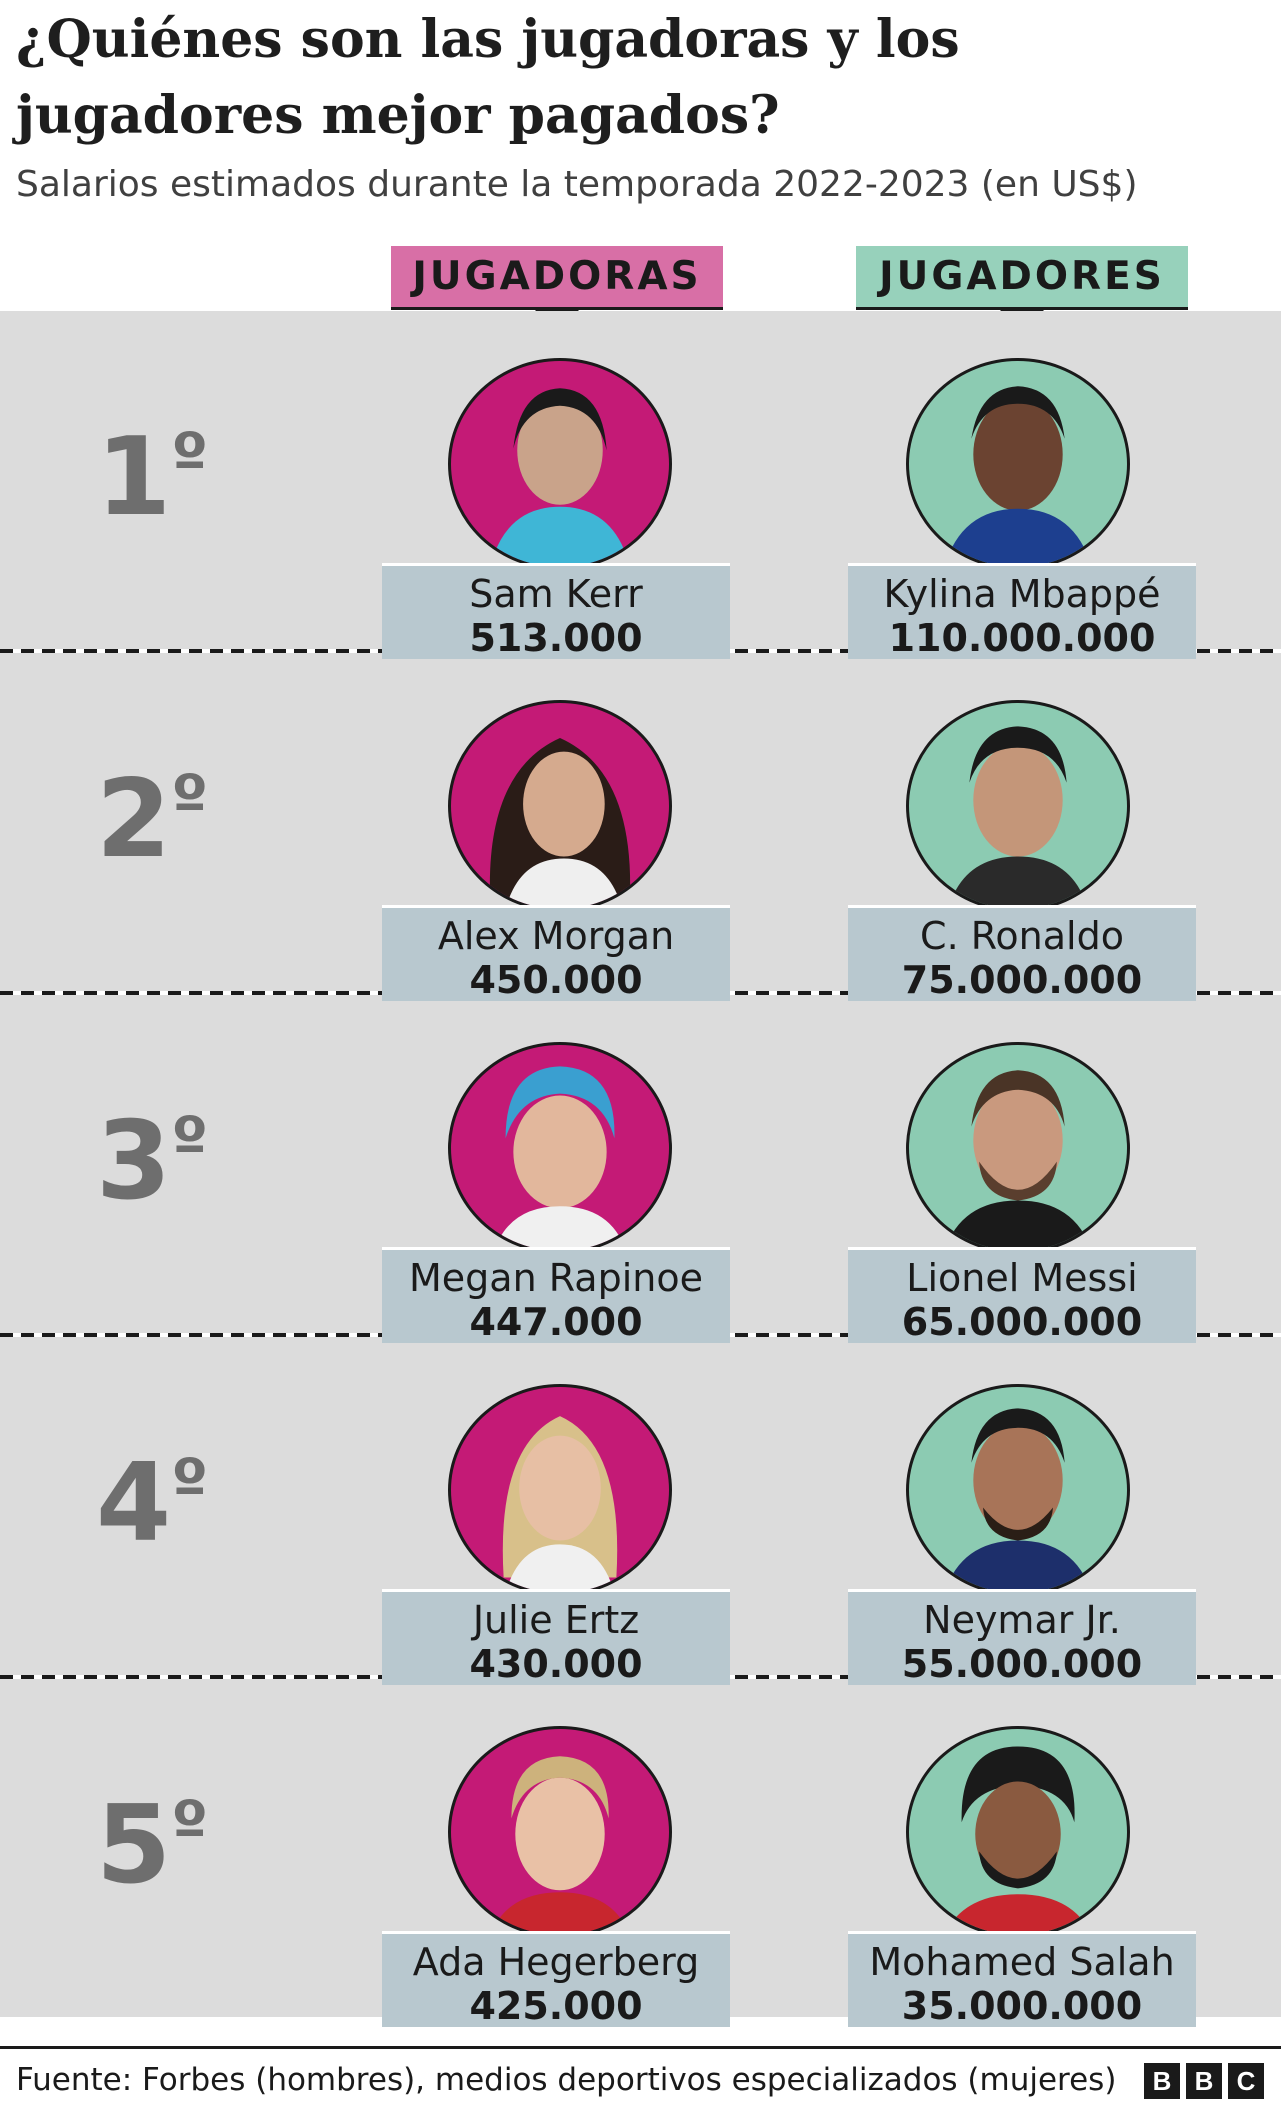  What do you see at coordinates (556, 1962) in the screenshot?
I see `player-name: Ada Hegerberg` at bounding box center [556, 1962].